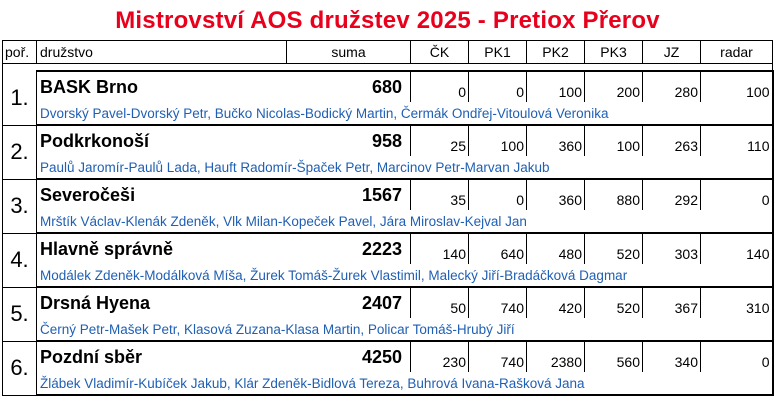 This screenshot has height=403, width=775. I want to click on team-row: 5. Drsná Hyena 2407 50 740 420 520 367 310, so click(388, 314).